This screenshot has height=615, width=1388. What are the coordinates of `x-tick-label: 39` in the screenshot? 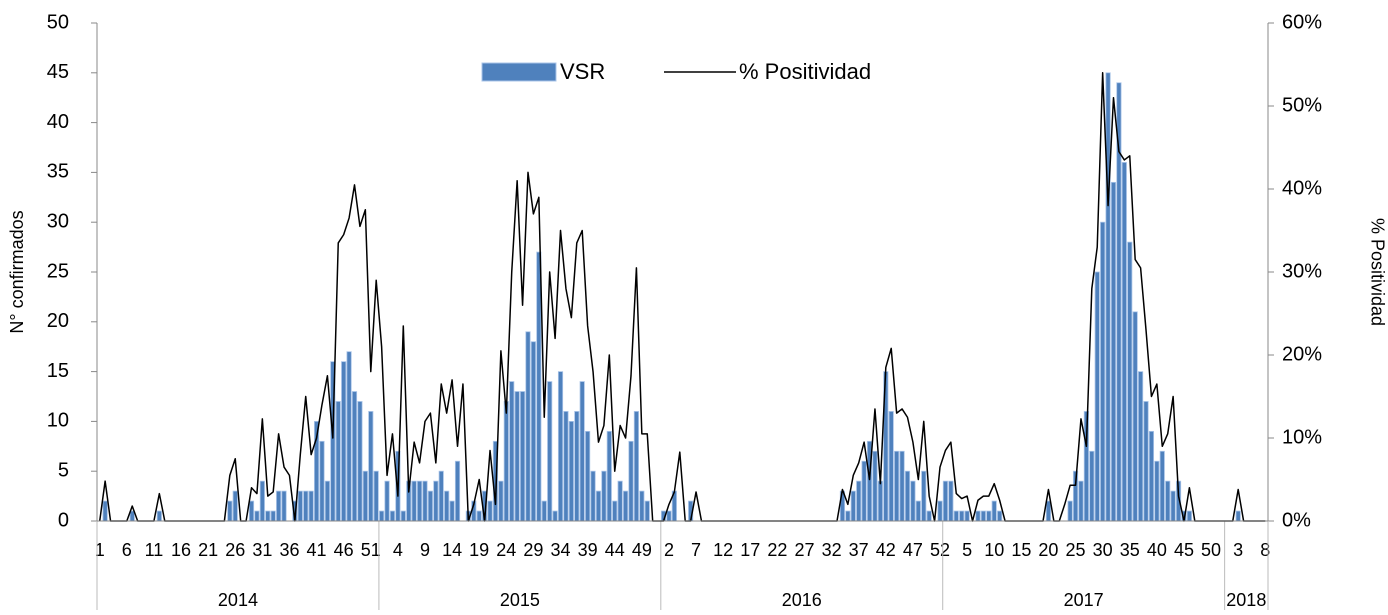 It's located at (588, 550).